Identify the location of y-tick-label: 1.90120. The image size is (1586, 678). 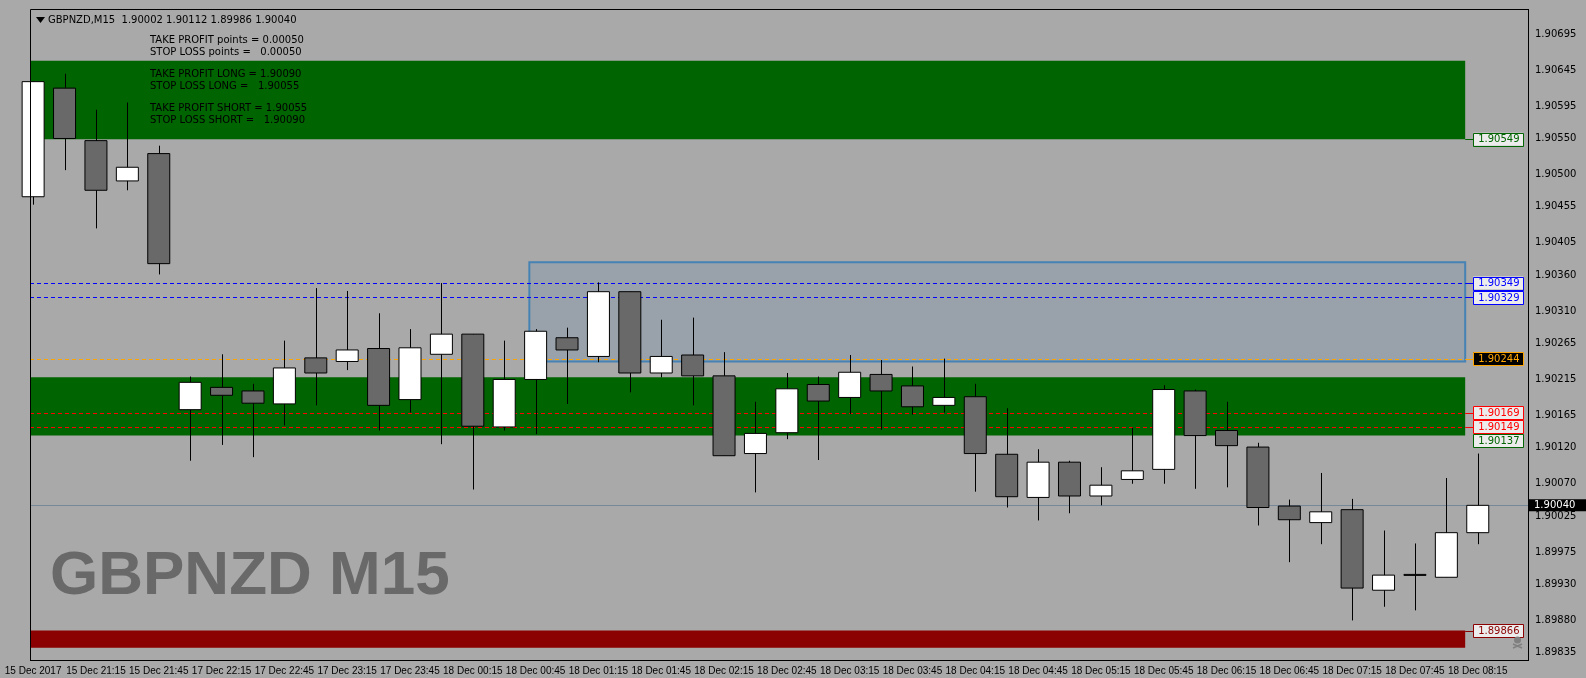
(1556, 447).